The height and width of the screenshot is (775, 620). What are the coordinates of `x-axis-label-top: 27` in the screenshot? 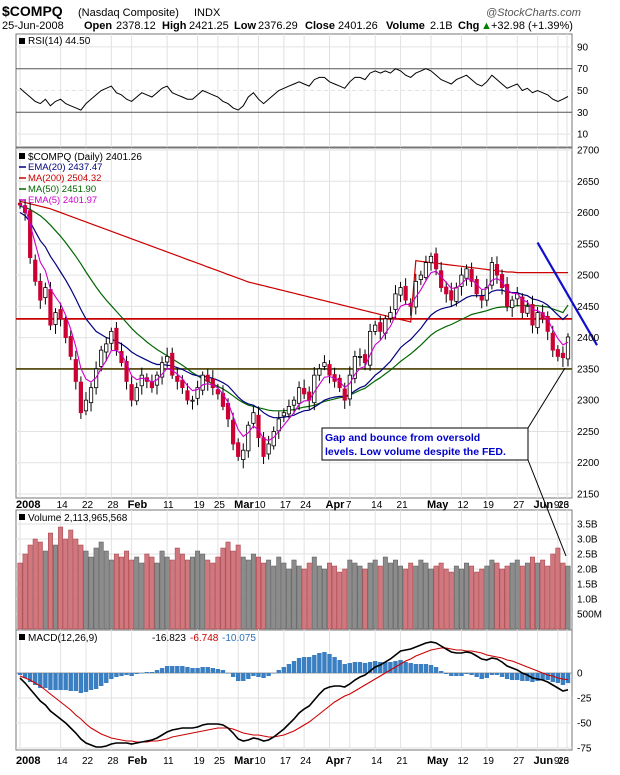 It's located at (519, 505).